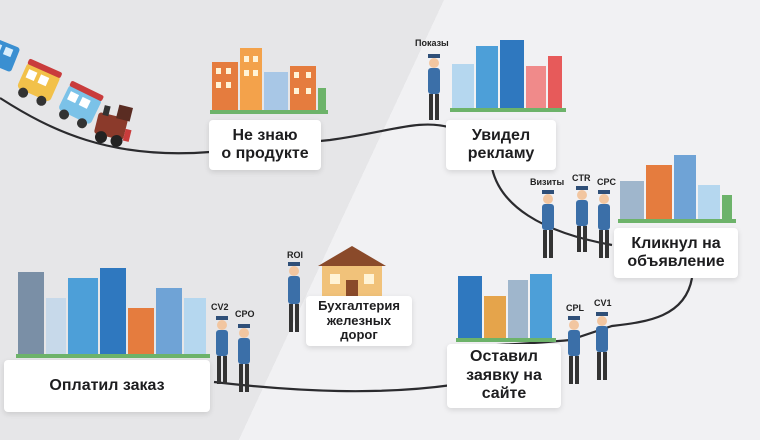  I want to click on metric-cpo-label: CPO, so click(245, 314).